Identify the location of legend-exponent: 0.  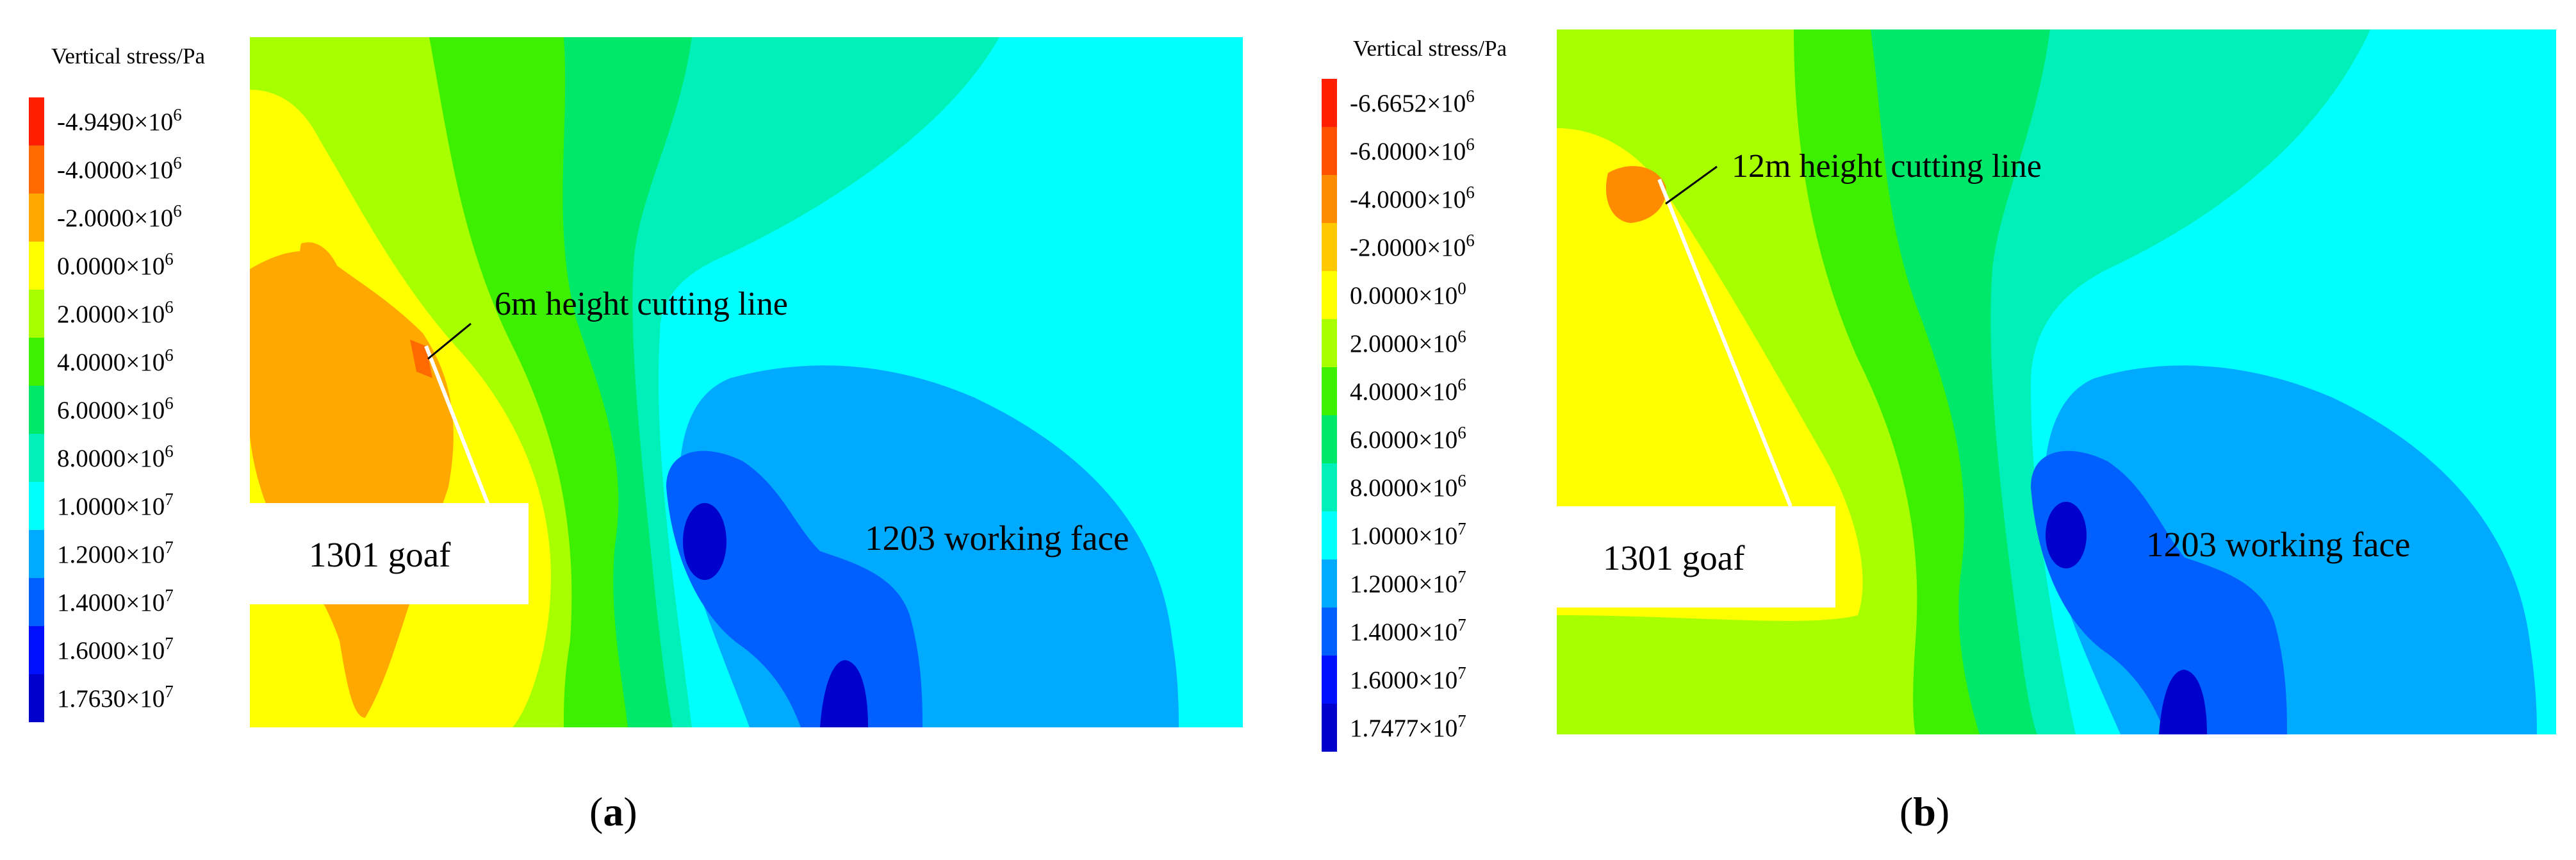
(1461, 288).